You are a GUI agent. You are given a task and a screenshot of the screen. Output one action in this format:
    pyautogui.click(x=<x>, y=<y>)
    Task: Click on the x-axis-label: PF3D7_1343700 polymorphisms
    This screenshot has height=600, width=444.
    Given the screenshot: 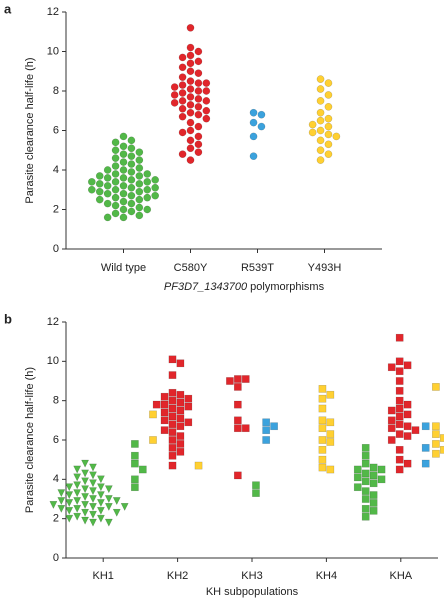 What is the action you would take?
    pyautogui.click(x=244, y=287)
    